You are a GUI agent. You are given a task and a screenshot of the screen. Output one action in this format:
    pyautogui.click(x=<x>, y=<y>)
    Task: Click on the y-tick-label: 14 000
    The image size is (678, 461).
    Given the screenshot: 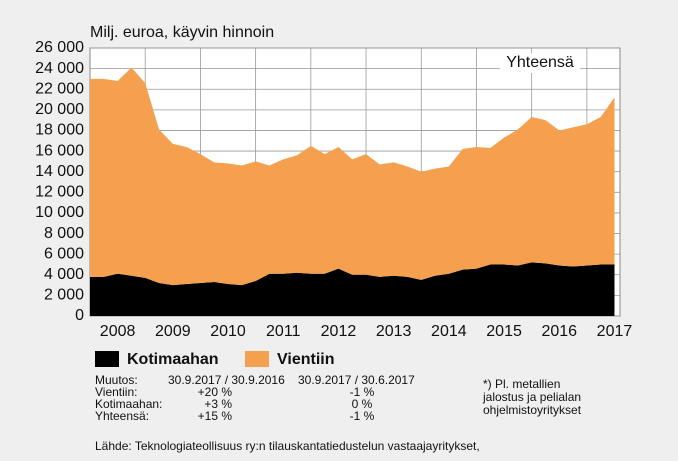 What is the action you would take?
    pyautogui.click(x=59, y=171)
    